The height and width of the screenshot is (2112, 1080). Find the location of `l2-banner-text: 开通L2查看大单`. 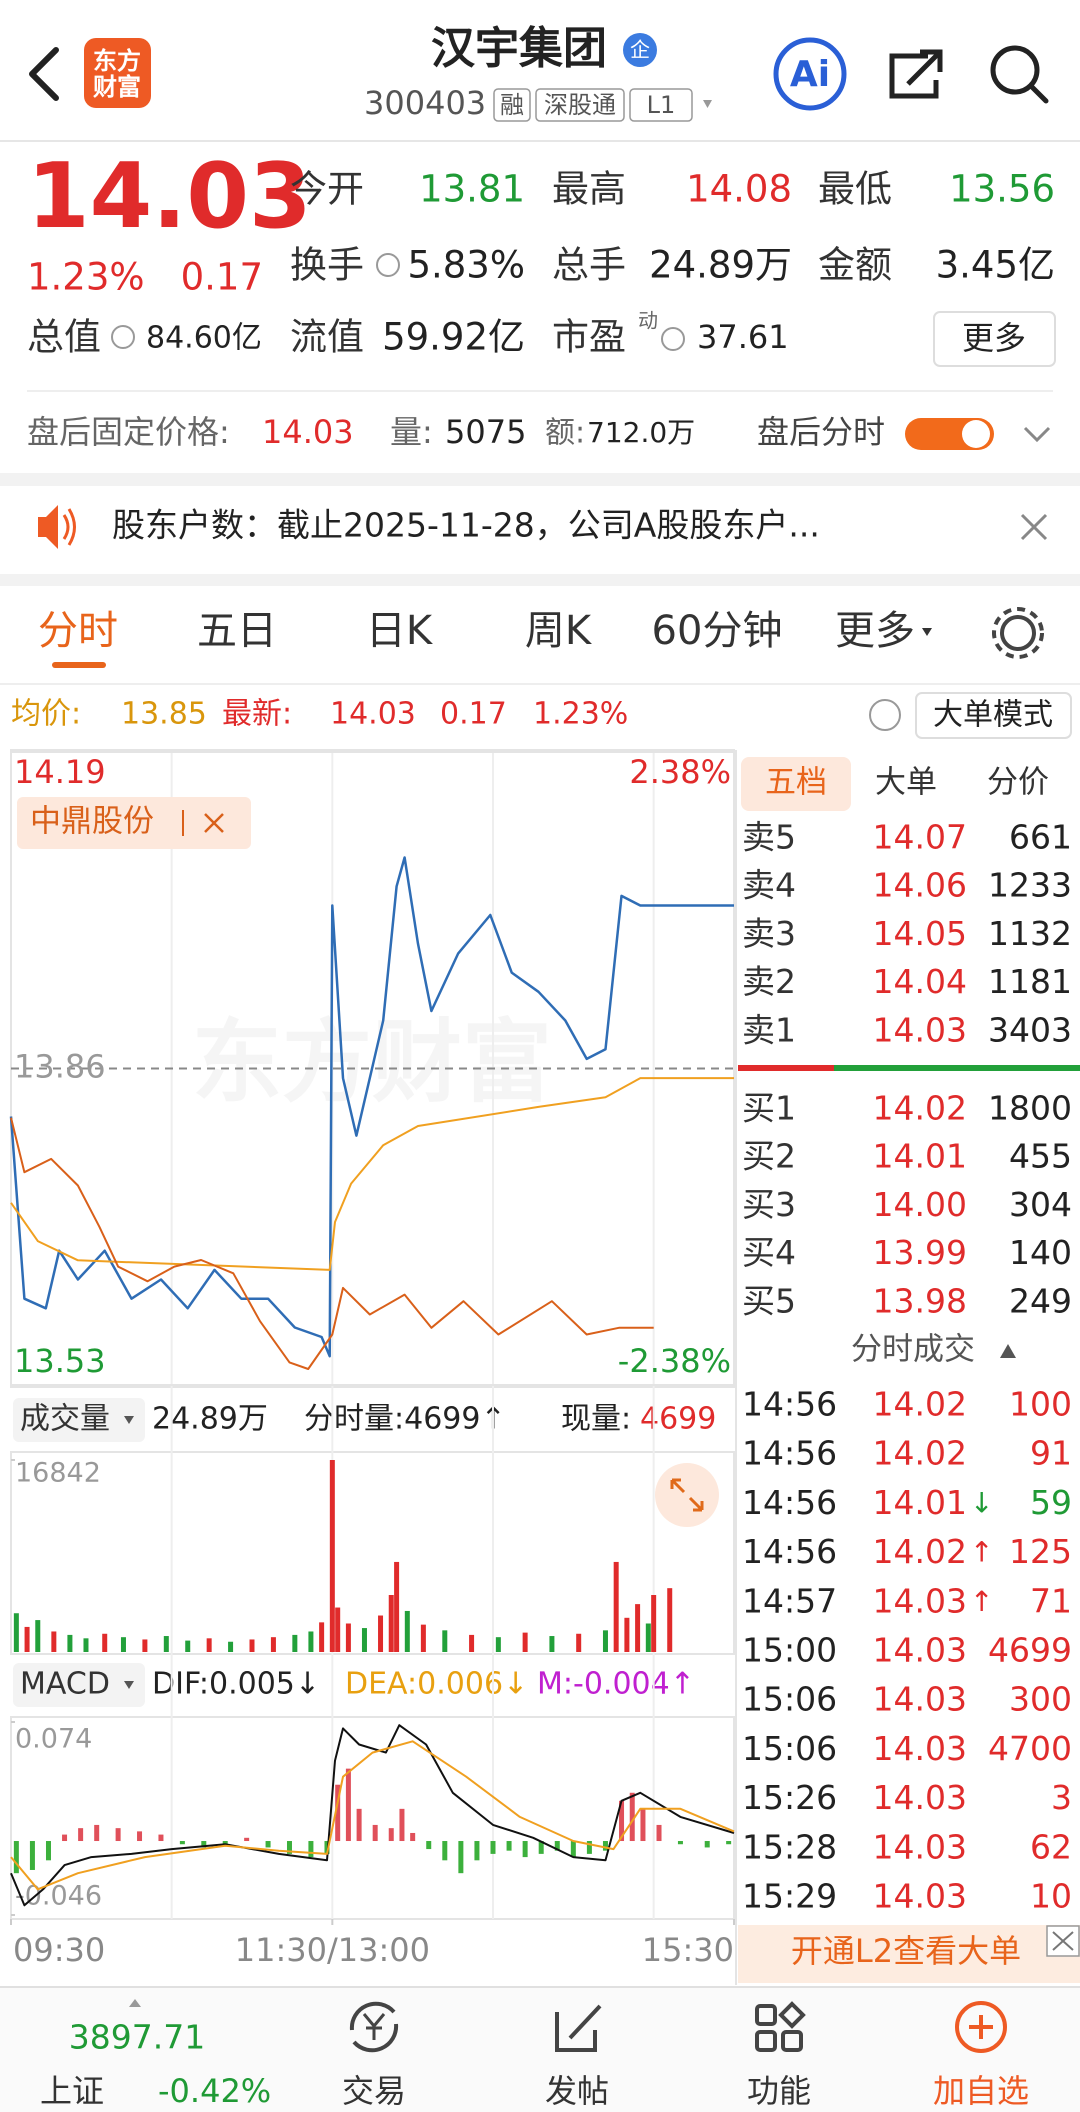

l2-banner-text: 开通L2查看大单 is located at coordinates (906, 1951).